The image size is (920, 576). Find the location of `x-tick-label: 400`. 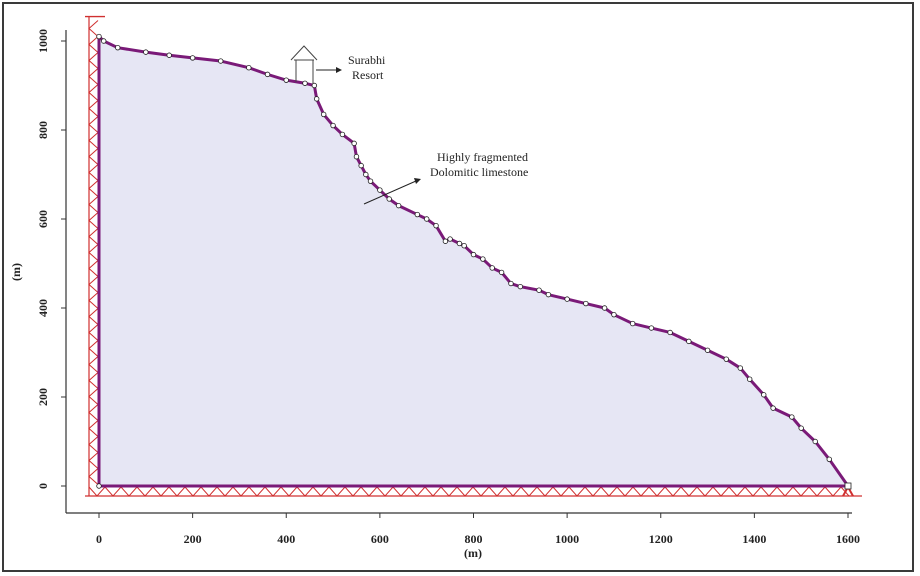

x-tick-label: 400 is located at coordinates (286, 539).